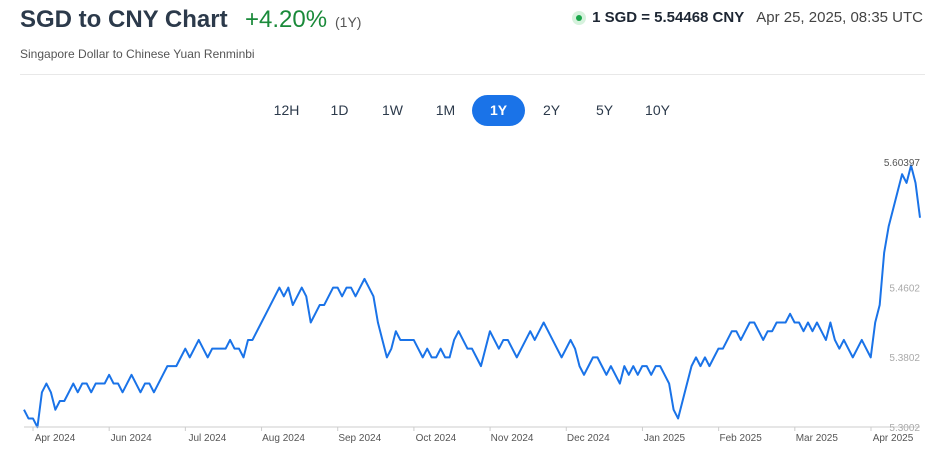 The width and height of the screenshot is (943, 451). What do you see at coordinates (893, 438) in the screenshot?
I see `x-tick-label: Apr 2025` at bounding box center [893, 438].